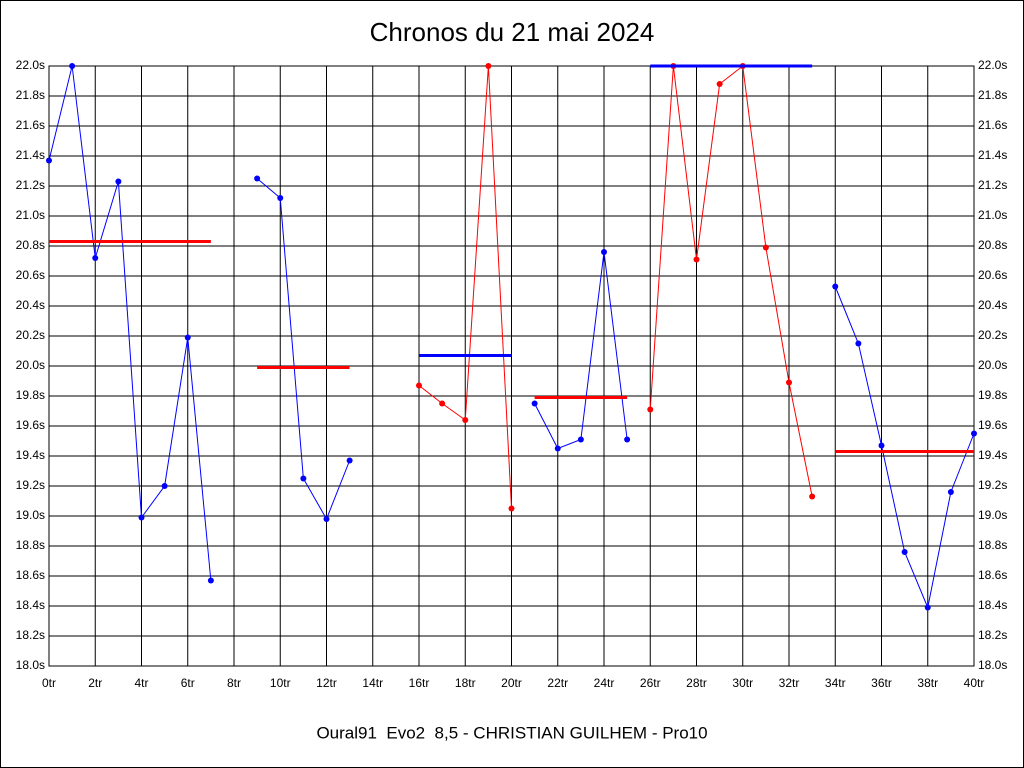 The height and width of the screenshot is (768, 1024). Describe the element at coordinates (30, 515) in the screenshot. I see `y-tick-label: 19.0s` at that location.